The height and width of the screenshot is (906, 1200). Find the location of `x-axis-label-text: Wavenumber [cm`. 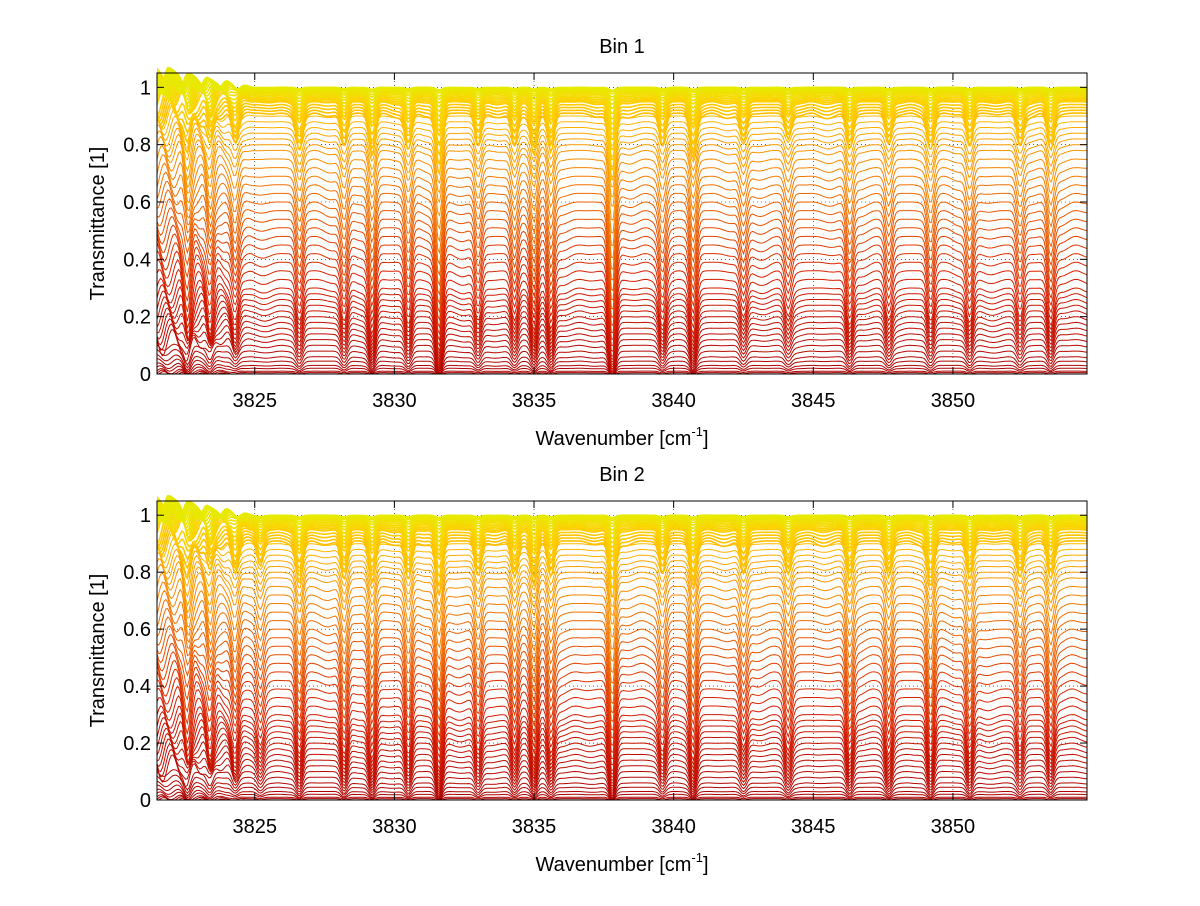

x-axis-label-text: Wavenumber [cm is located at coordinates (613, 865).